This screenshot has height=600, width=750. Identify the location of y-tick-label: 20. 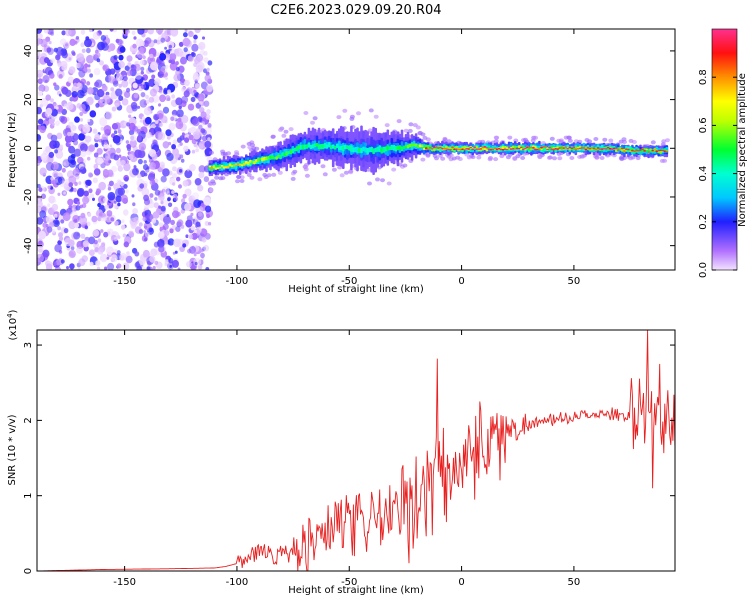
(28, 99).